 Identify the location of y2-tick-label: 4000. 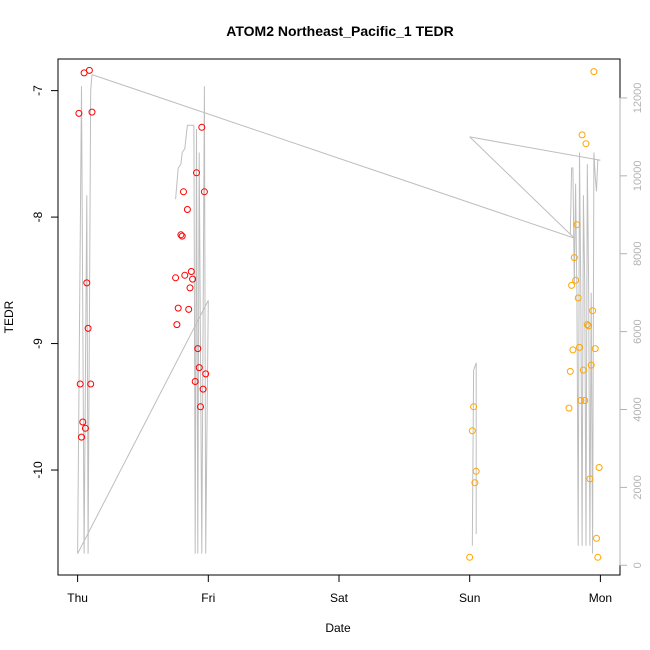
(638, 409).